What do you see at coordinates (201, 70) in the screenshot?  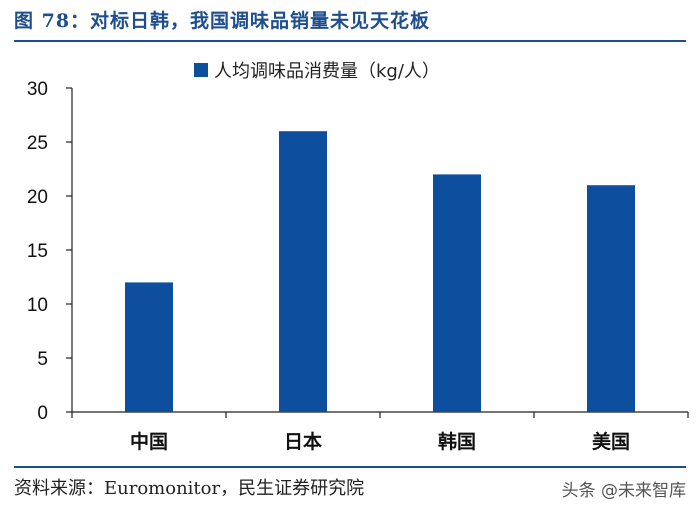 I see `legend-swatch` at bounding box center [201, 70].